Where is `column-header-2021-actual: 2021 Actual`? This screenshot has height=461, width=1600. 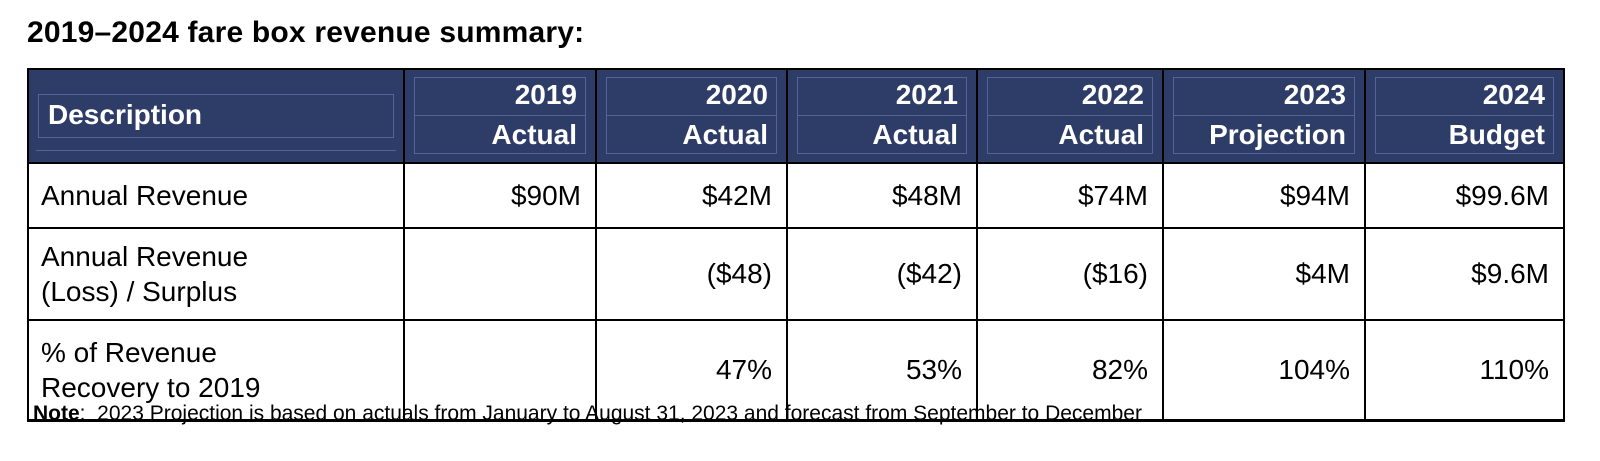
column-header-2021-actual: 2021 Actual is located at coordinates (882, 116).